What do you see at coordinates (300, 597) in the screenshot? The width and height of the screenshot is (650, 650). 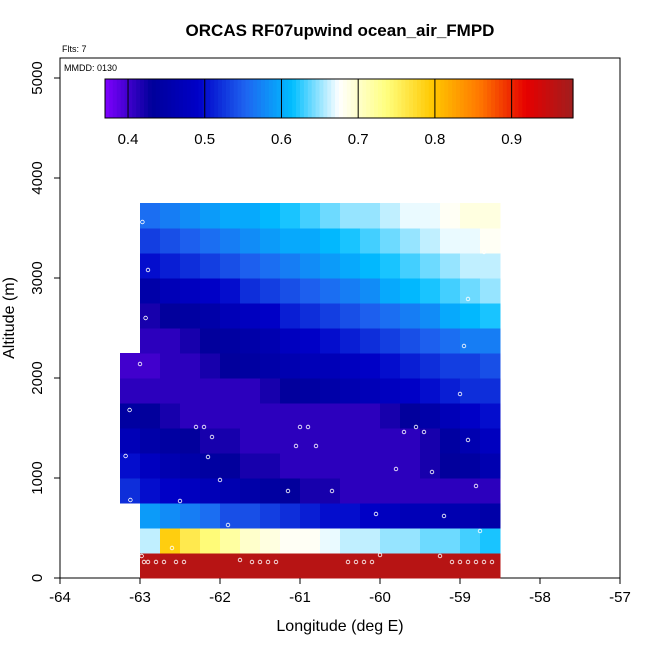 I see `x-tick-label: -61` at bounding box center [300, 597].